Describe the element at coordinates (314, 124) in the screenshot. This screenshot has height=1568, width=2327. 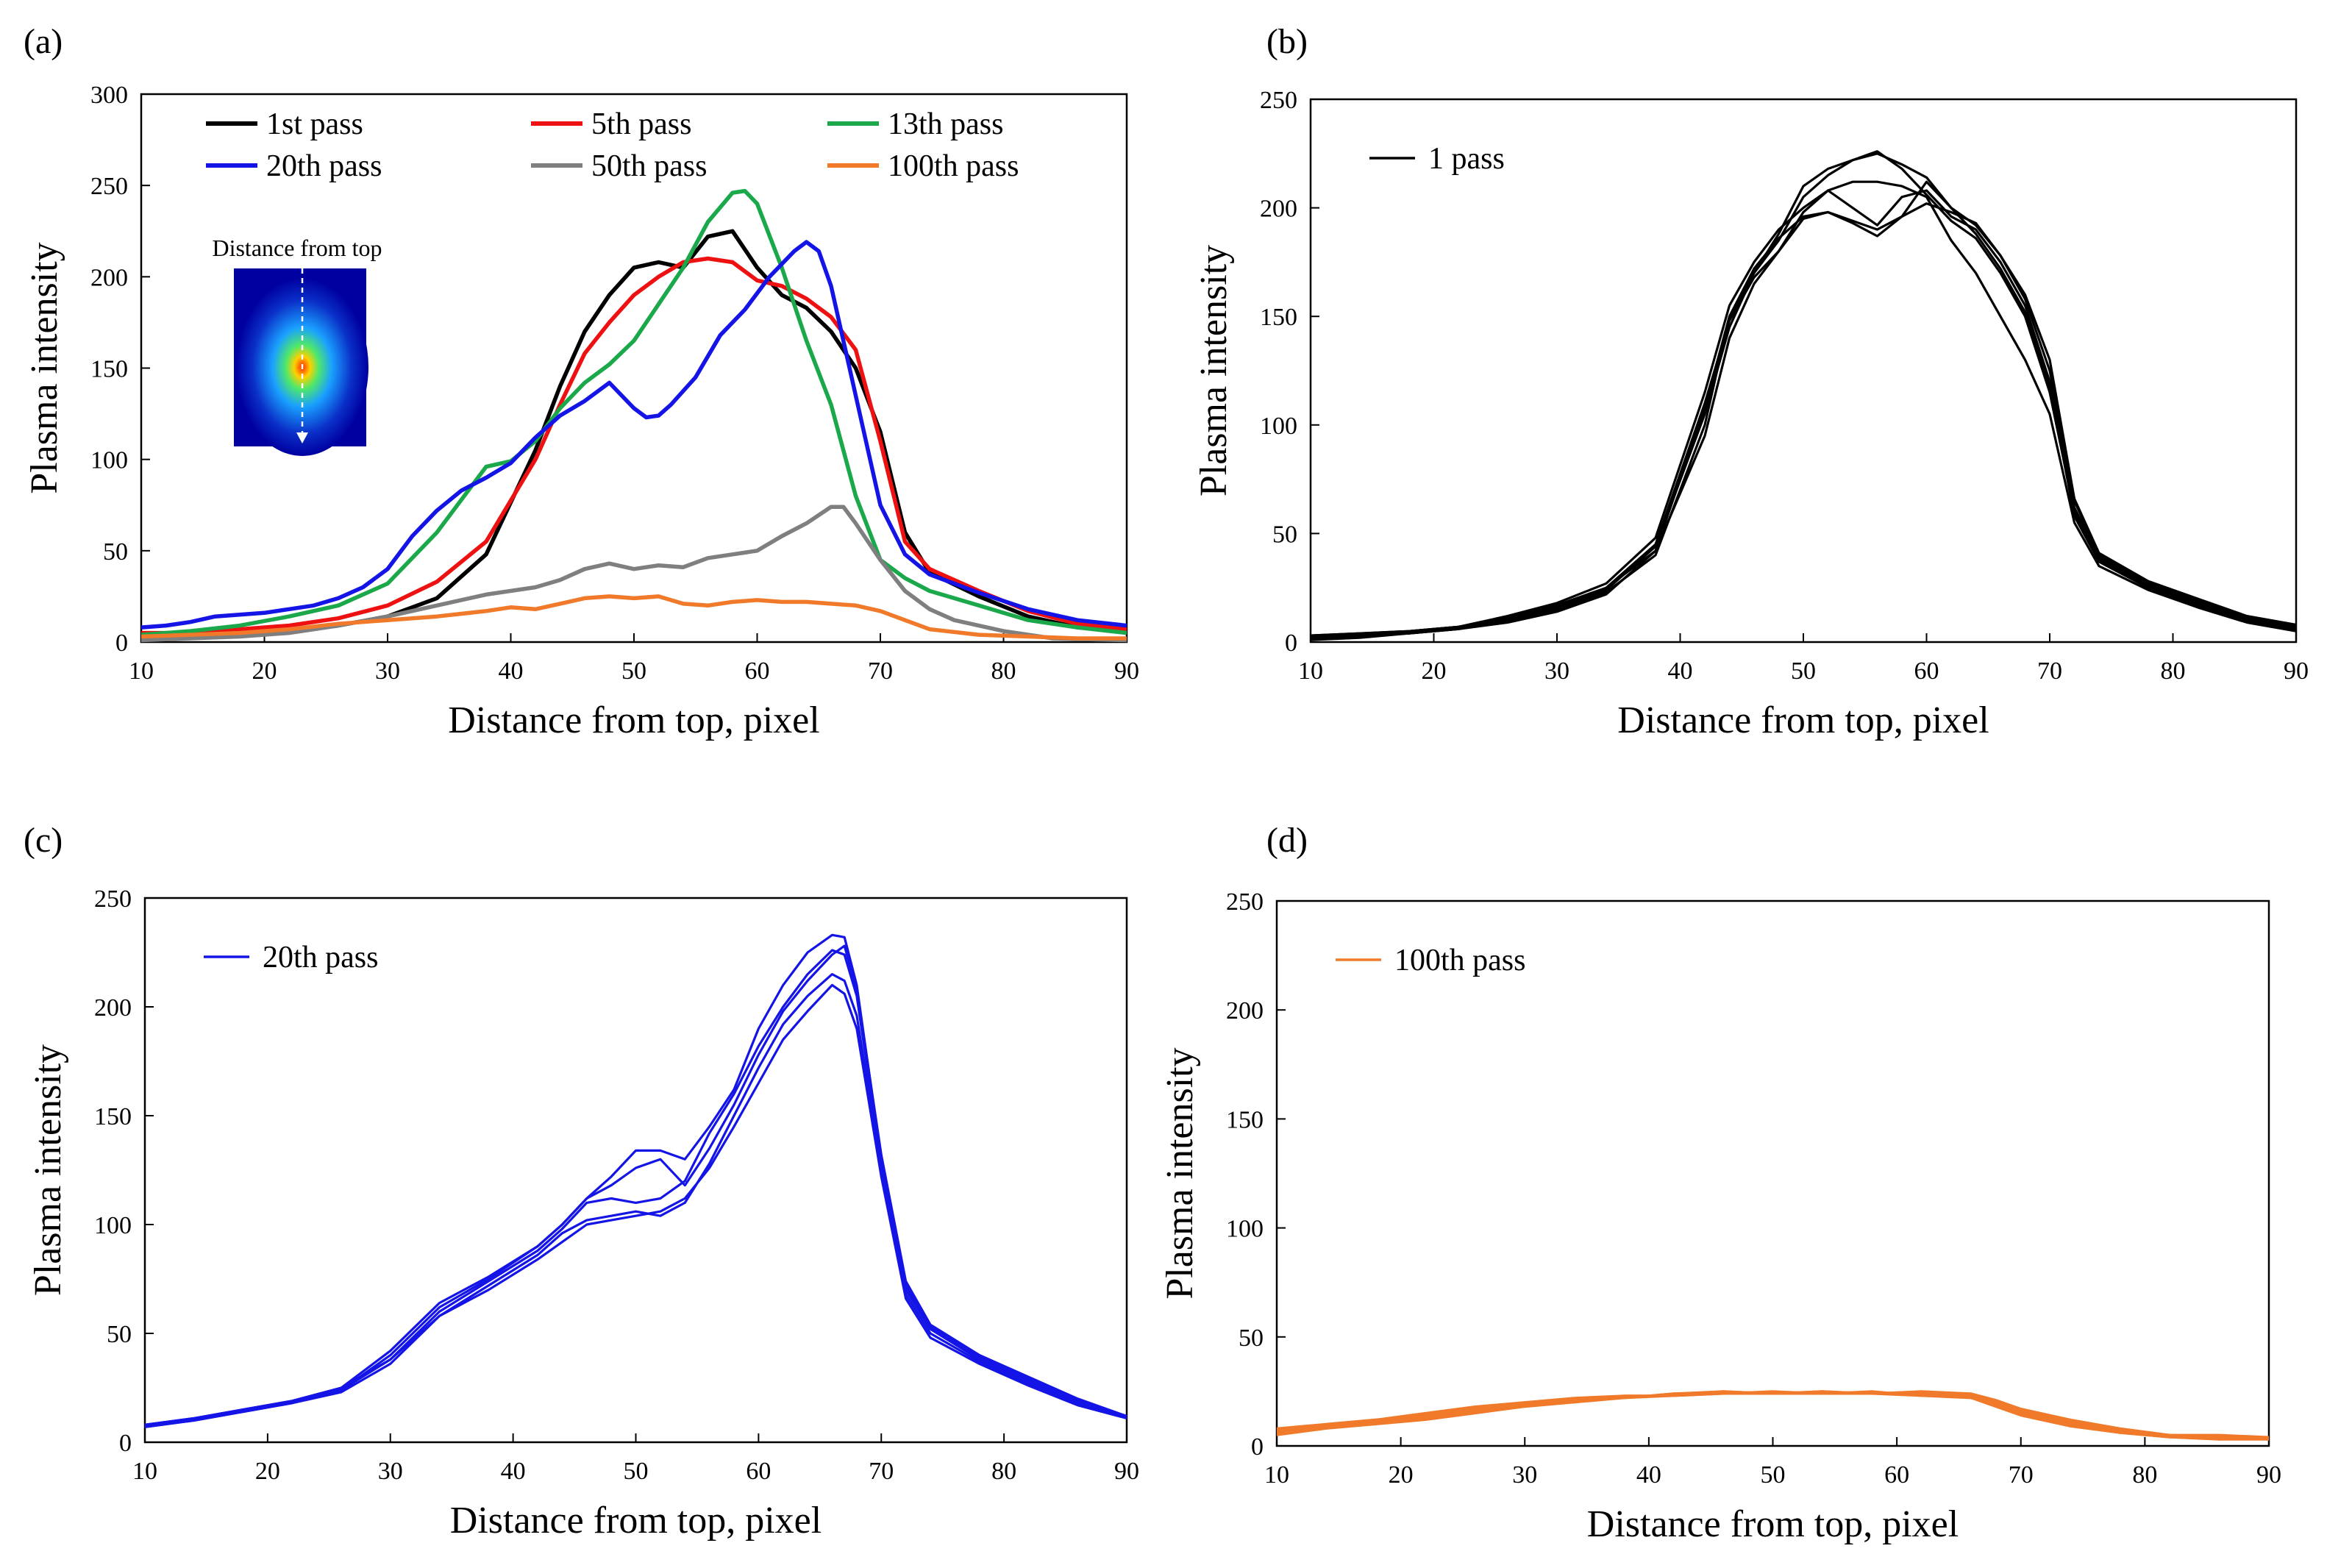
I see `legend-label: 1st pass` at that location.